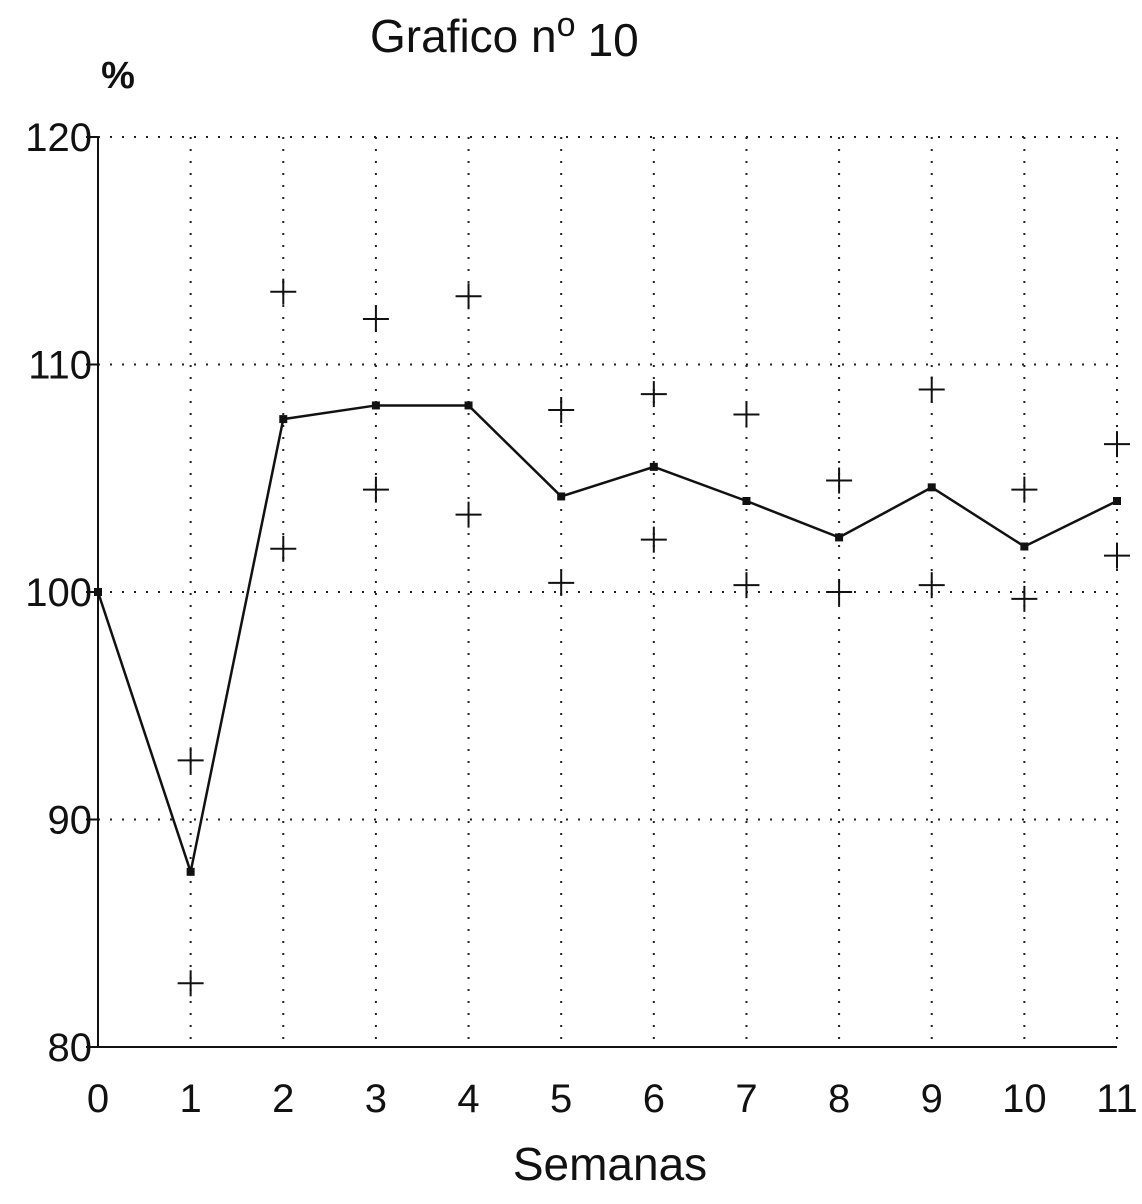 The image size is (1142, 1204). What do you see at coordinates (610, 1164) in the screenshot?
I see `x-axis-title: Semanas` at bounding box center [610, 1164].